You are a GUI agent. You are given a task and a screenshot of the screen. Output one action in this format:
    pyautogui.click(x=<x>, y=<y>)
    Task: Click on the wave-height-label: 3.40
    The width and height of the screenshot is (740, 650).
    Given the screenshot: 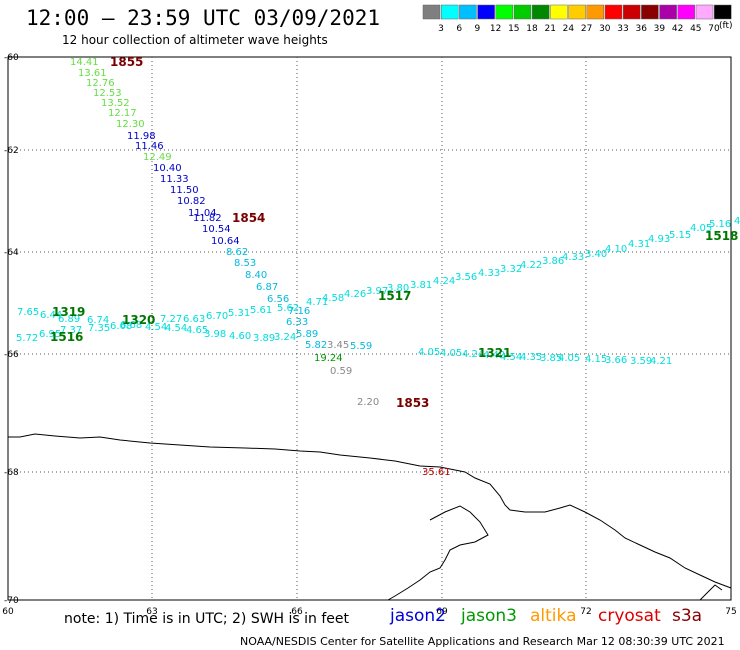 What is the action you would take?
    pyautogui.click(x=596, y=254)
    